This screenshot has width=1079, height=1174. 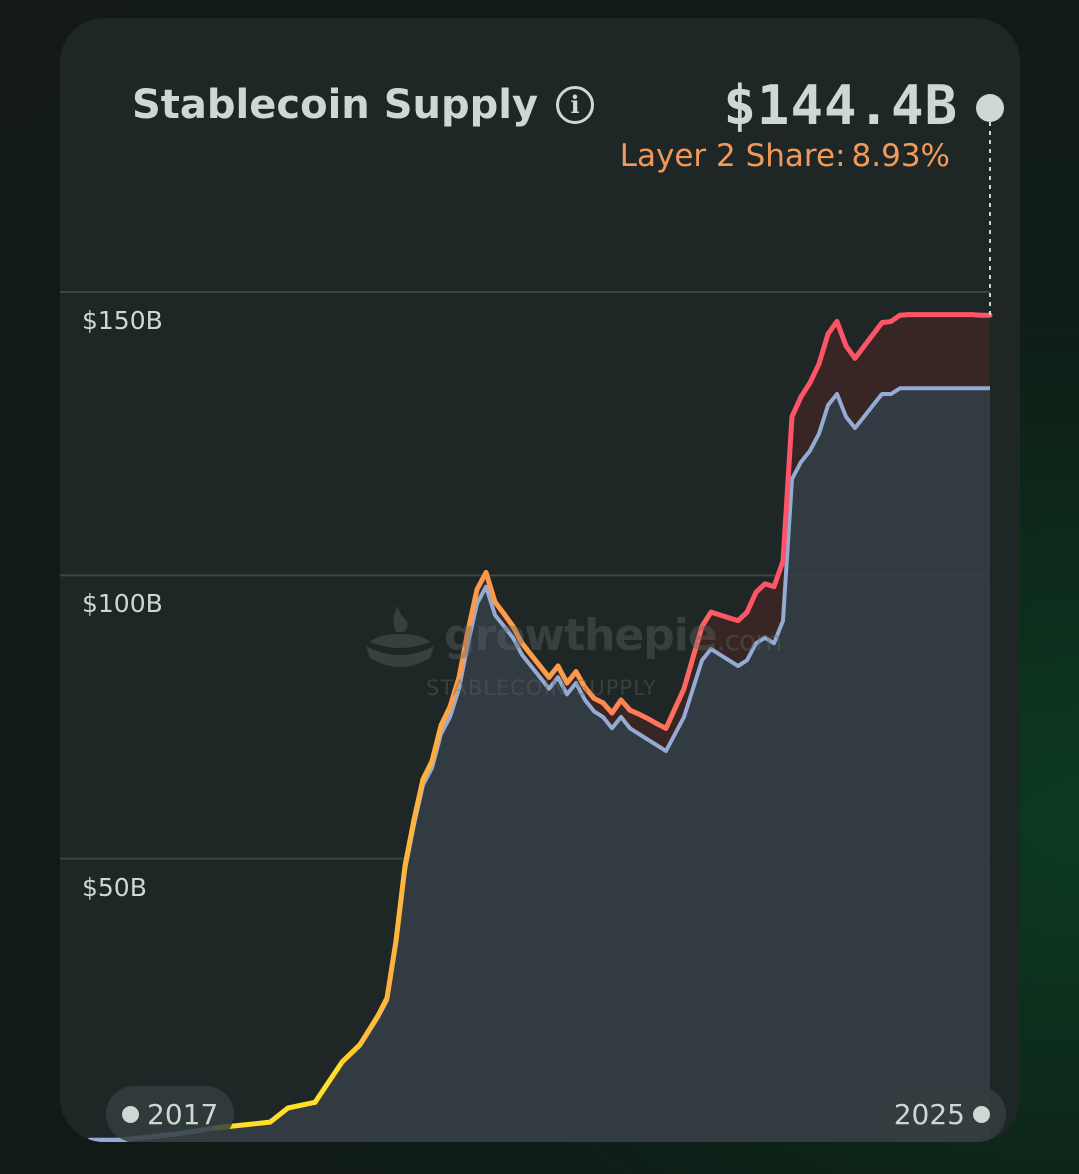 What do you see at coordinates (122, 604) in the screenshot?
I see `y-tick-label: $100B` at bounding box center [122, 604].